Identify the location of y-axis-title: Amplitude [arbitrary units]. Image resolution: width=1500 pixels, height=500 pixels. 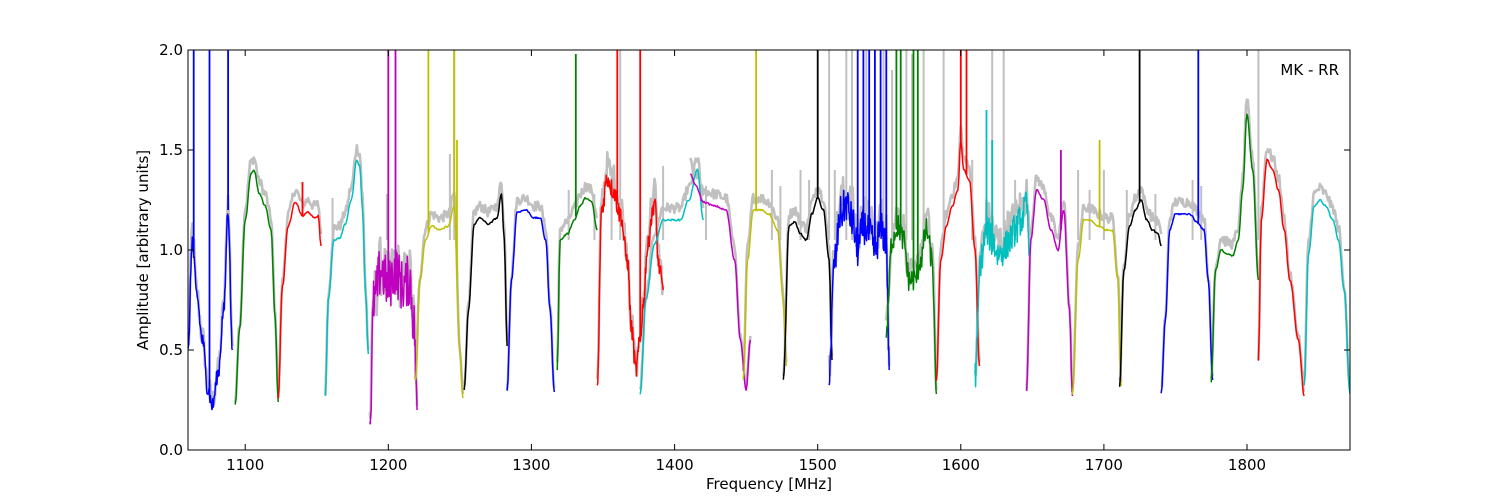
(143, 250).